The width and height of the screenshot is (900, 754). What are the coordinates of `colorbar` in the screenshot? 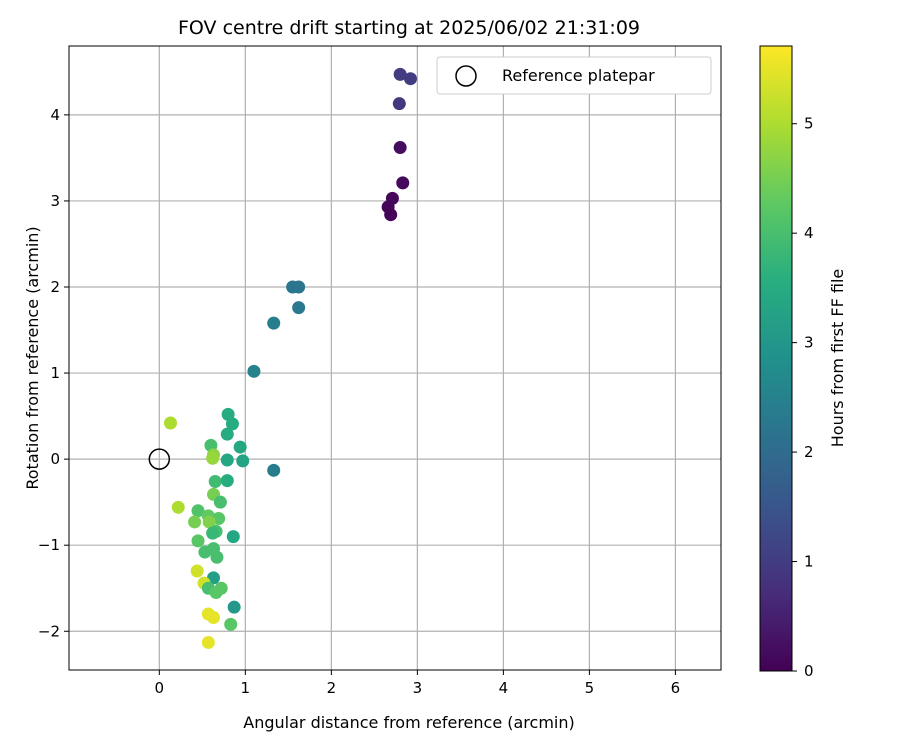 It's located at (776, 358).